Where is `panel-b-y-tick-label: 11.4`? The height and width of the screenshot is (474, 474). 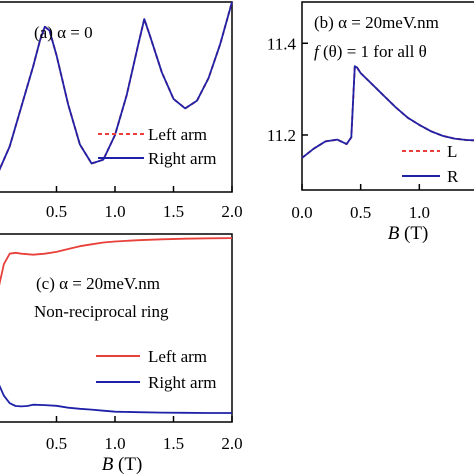 panel-b-y-tick-label: 11.4 is located at coordinates (282, 43).